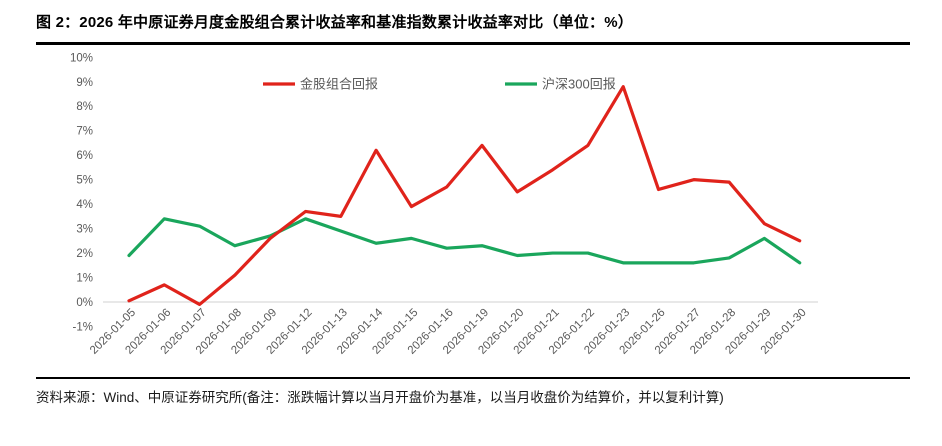 The width and height of the screenshot is (942, 446). What do you see at coordinates (84, 254) in the screenshot?
I see `y-axis-tick-label: 2%` at bounding box center [84, 254].